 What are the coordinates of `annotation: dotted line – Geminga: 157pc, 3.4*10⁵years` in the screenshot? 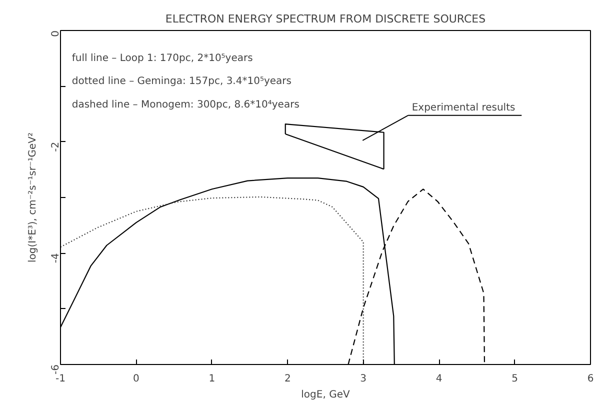 It's located at (182, 82).